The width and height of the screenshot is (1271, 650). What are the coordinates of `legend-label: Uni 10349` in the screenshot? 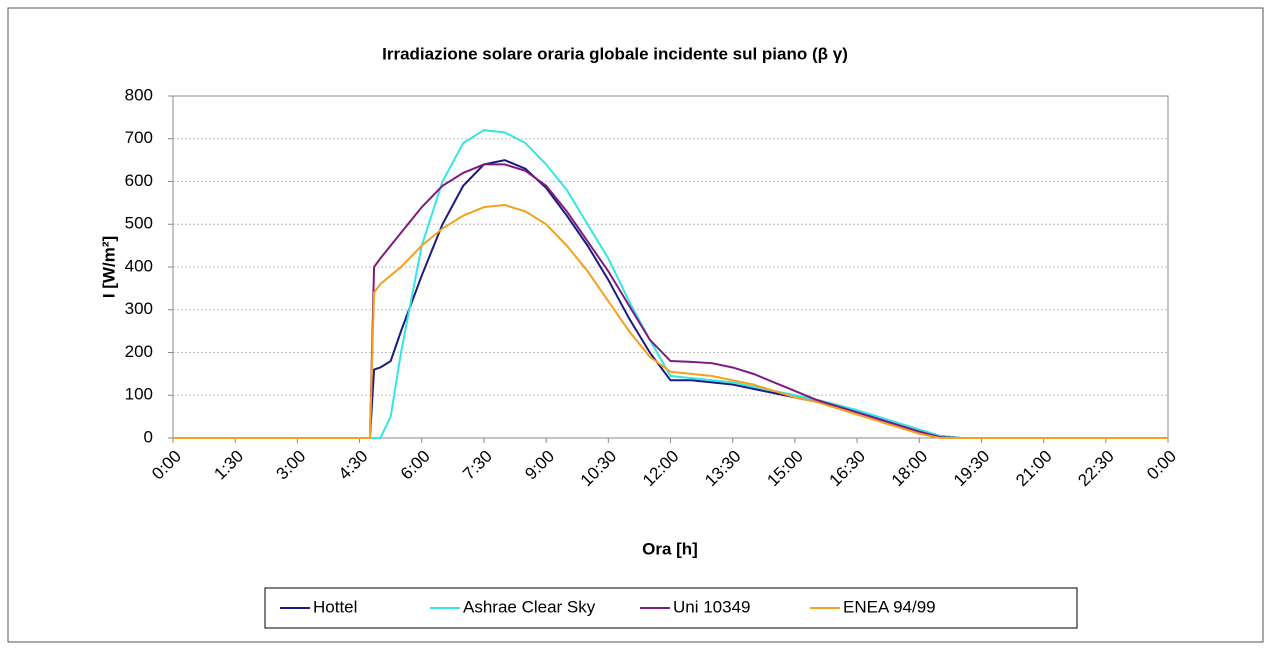 It's located at (712, 606).